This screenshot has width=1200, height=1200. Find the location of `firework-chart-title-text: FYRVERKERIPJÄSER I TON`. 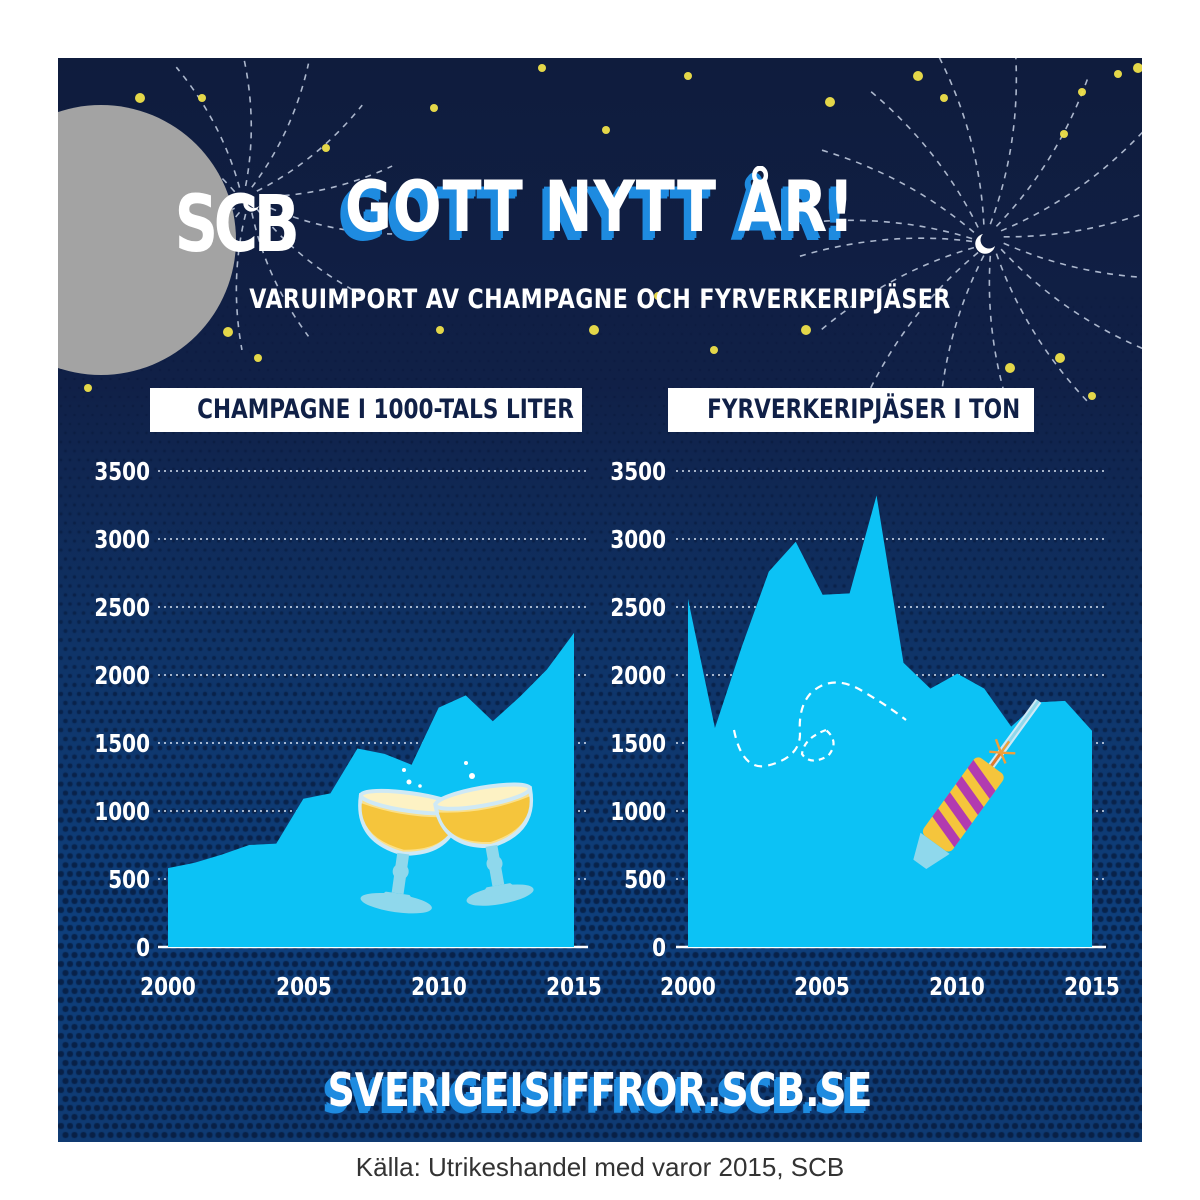

firework-chart-title-text: FYRVERKERIPJÄSER I TON is located at coordinates (864, 409).